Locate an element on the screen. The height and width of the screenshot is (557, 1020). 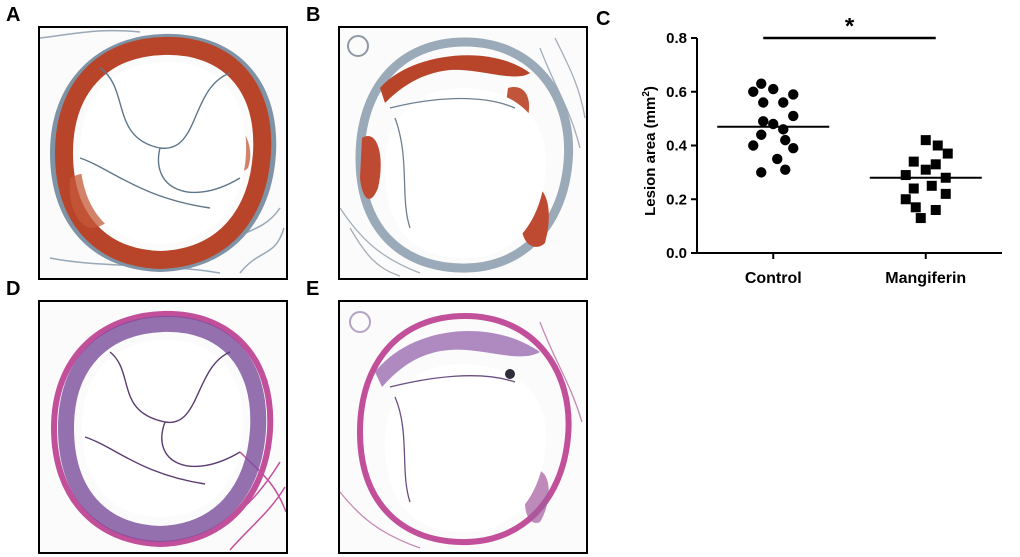
micrograph-b is located at coordinates (463, 153).